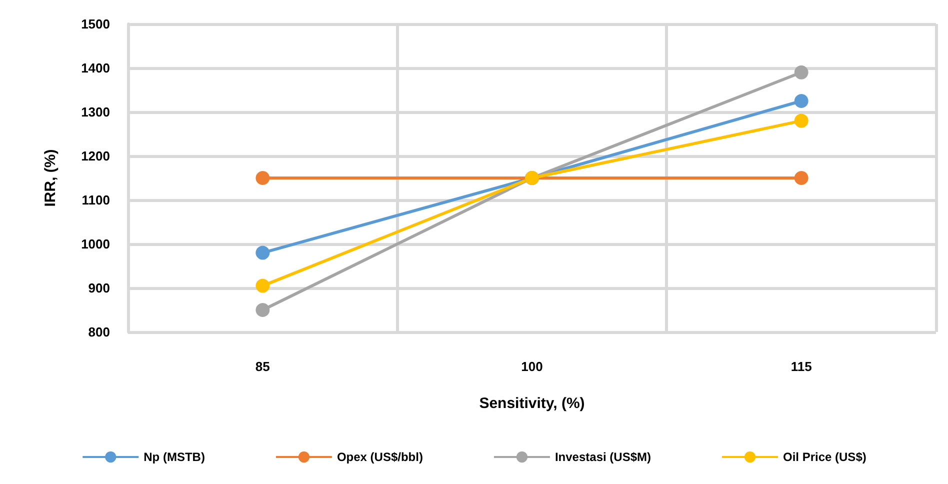 Image resolution: width=948 pixels, height=484 pixels. What do you see at coordinates (379, 457) in the screenshot?
I see `legend-label: Opex (US$/bbl)` at bounding box center [379, 457].